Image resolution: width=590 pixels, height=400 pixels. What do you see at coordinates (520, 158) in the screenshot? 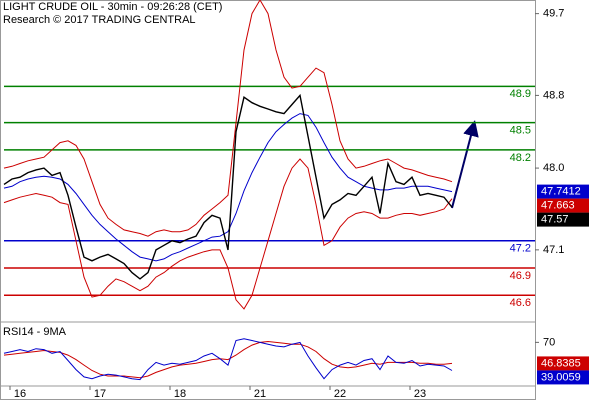
I see `level-label: 48.2` at bounding box center [520, 158].